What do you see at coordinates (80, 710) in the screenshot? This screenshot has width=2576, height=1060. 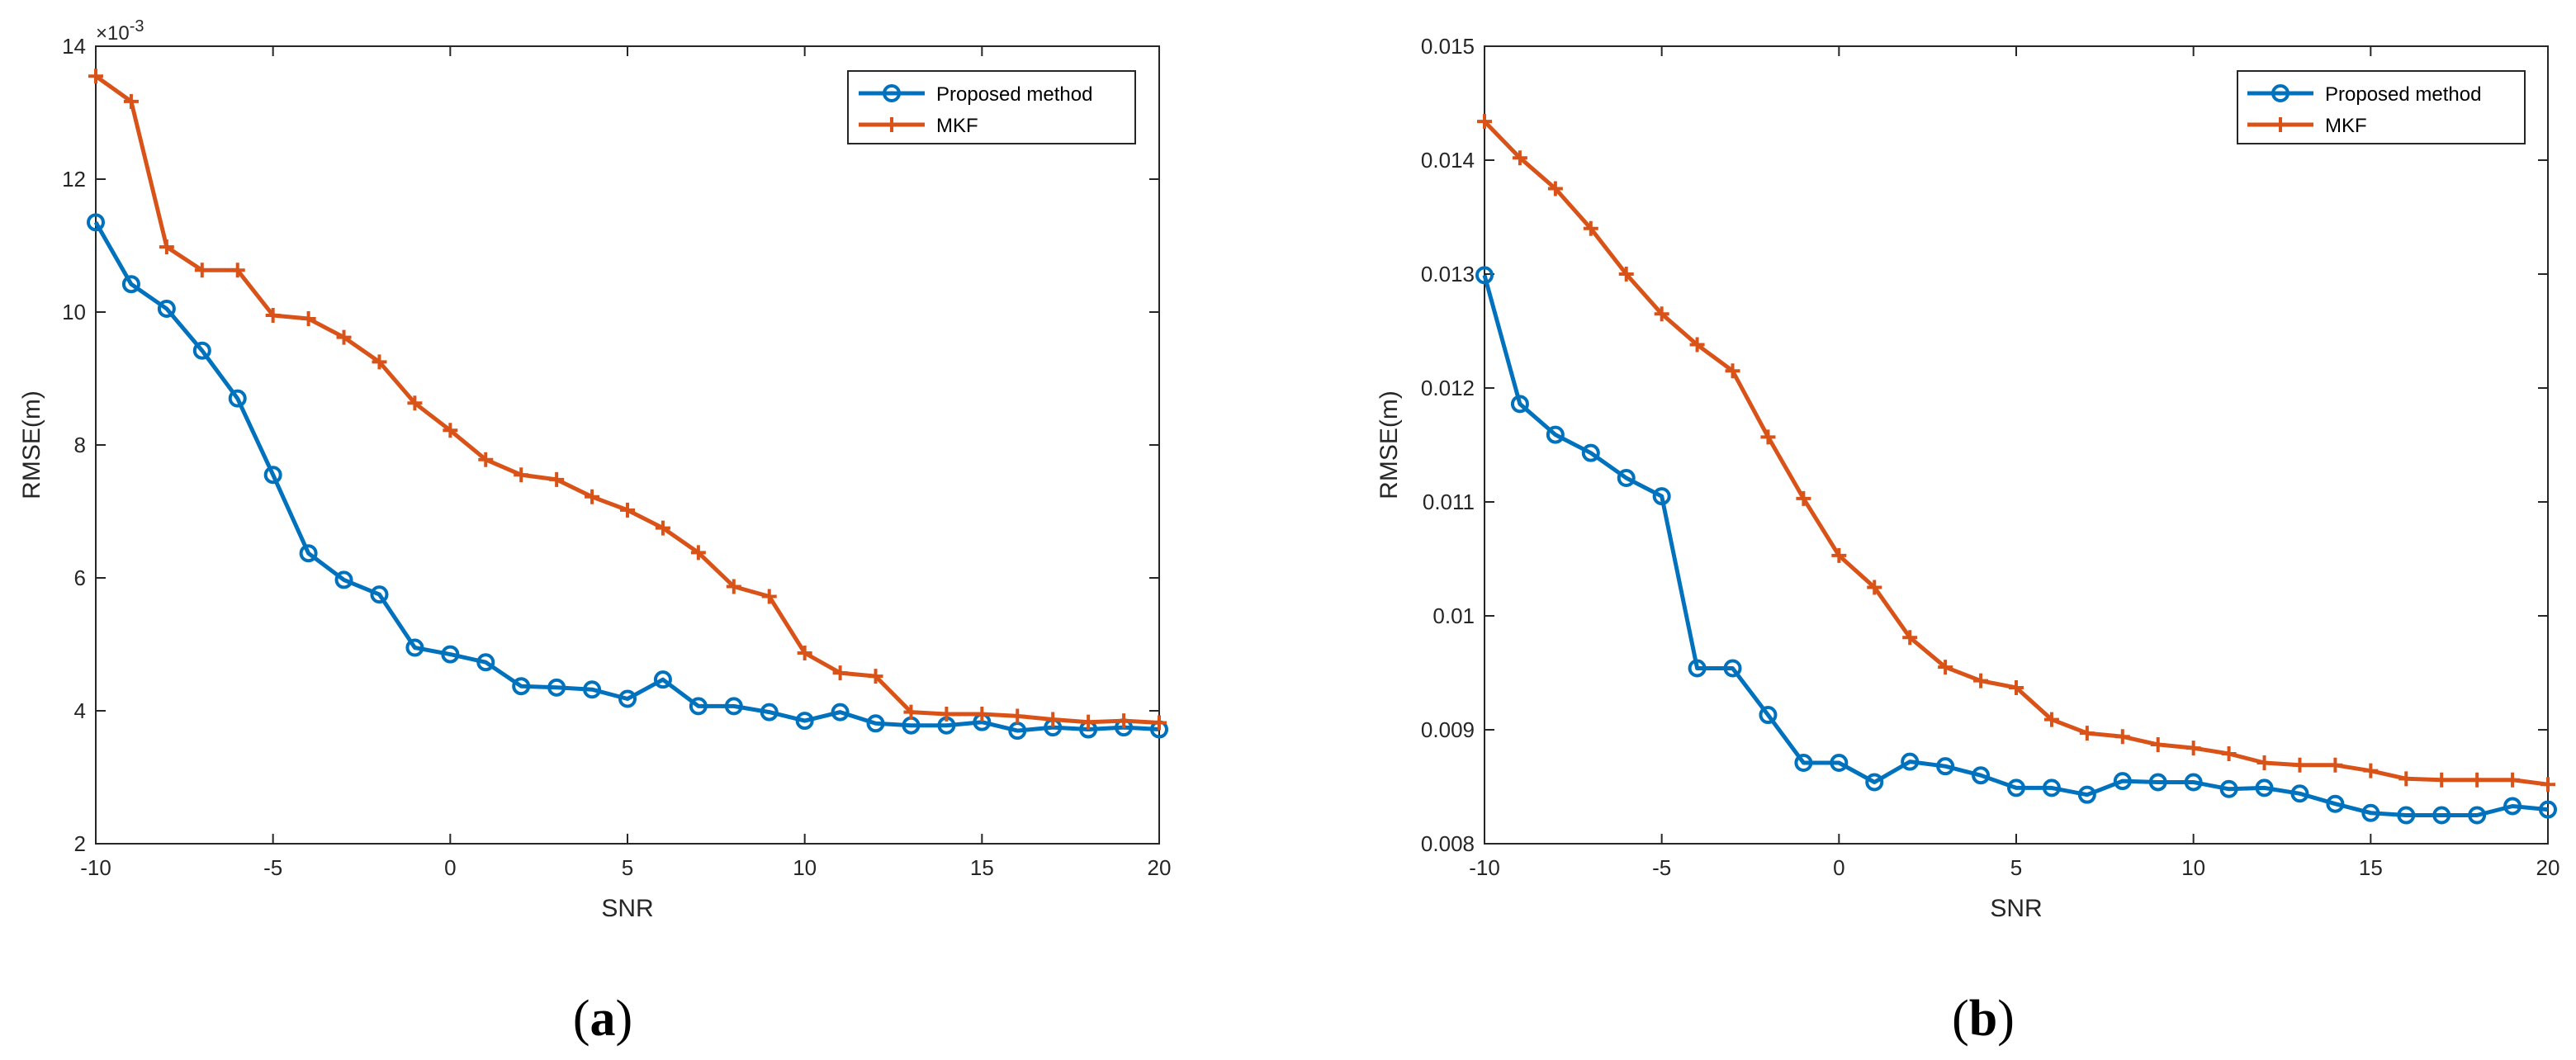 I see `y-tick-label: 4` at bounding box center [80, 710].